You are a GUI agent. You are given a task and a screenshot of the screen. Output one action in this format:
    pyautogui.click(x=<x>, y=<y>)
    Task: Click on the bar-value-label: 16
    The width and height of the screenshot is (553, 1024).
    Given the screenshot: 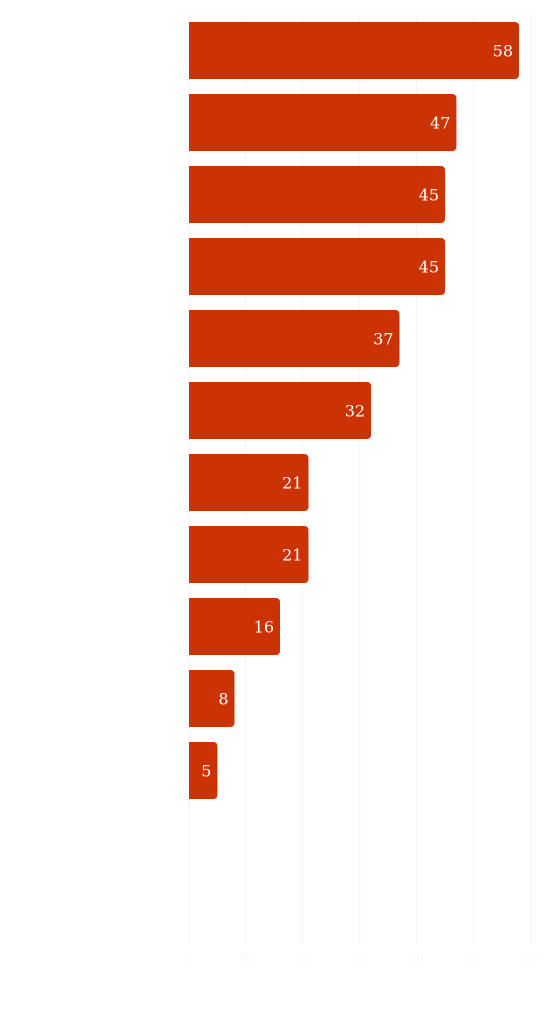 What is the action you would take?
    pyautogui.click(x=264, y=627)
    